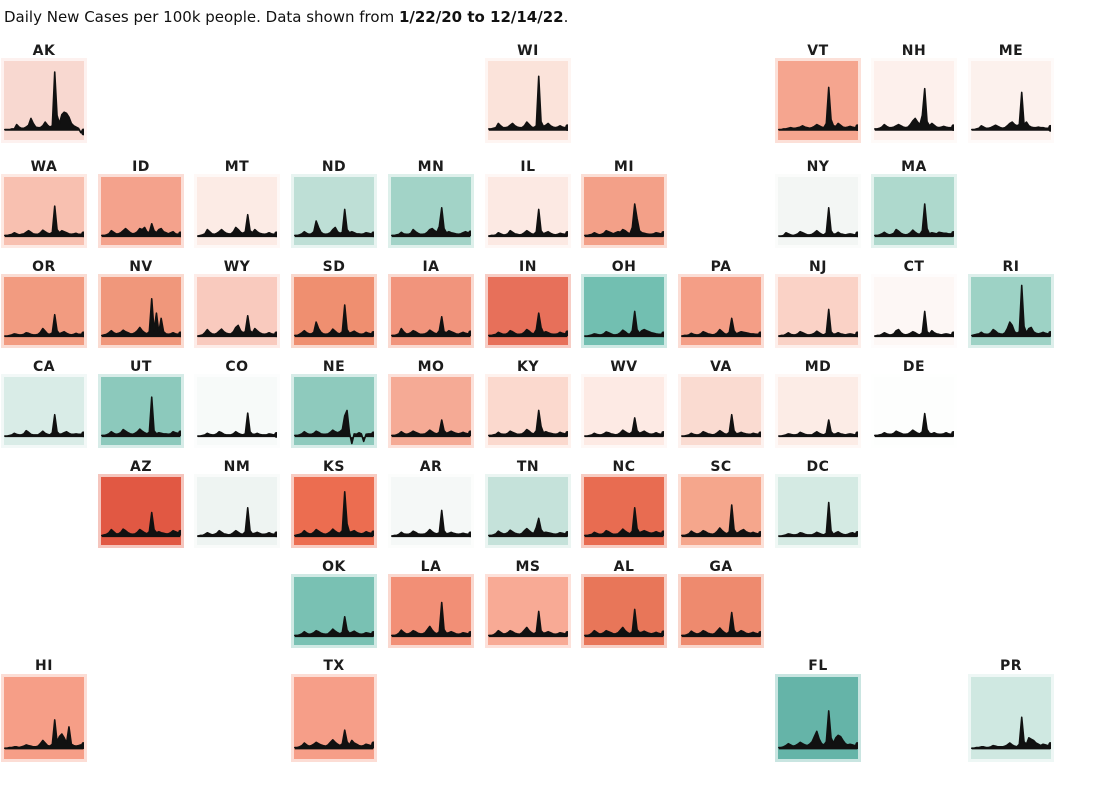 The image size is (1103, 800). I want to click on state-tile-WV, so click(624, 411).